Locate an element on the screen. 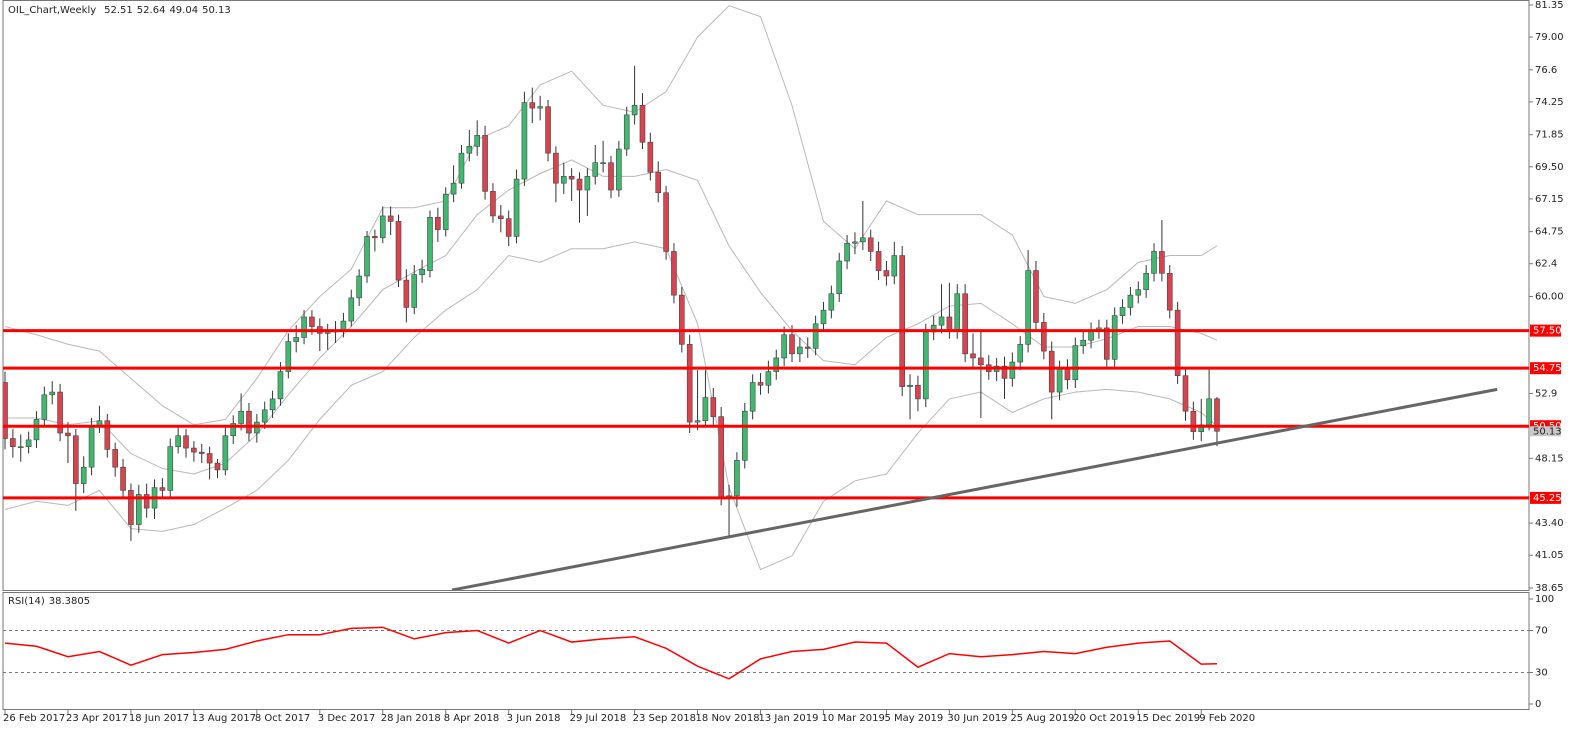 Image resolution: width=1596 pixels, height=743 pixels. x-tick-label: 23 Sep 2018 is located at coordinates (664, 718).